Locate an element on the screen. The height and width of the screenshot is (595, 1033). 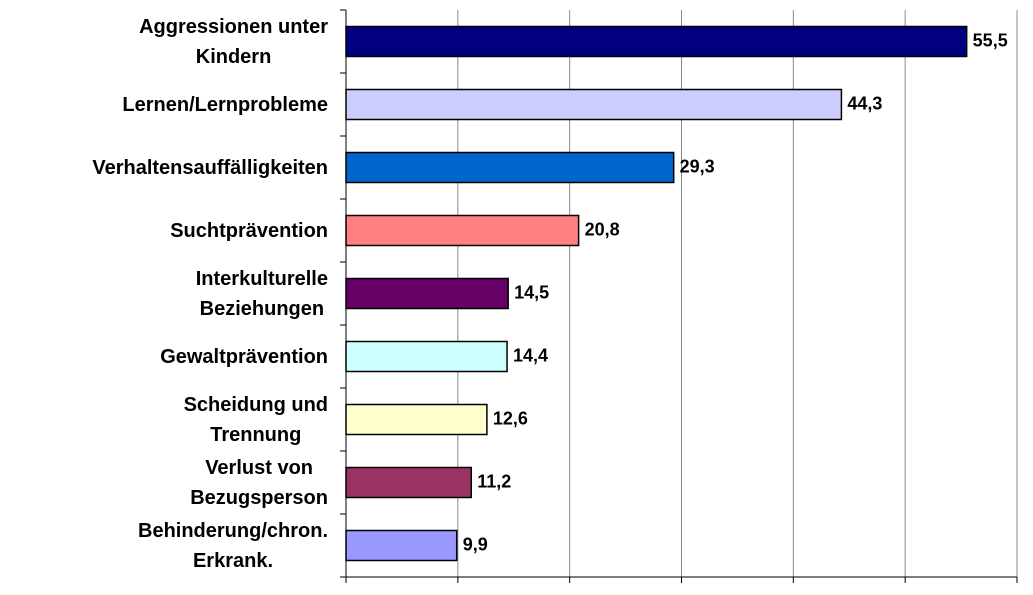
category-label-box: Gewaltprävention is located at coordinates (164, 357).